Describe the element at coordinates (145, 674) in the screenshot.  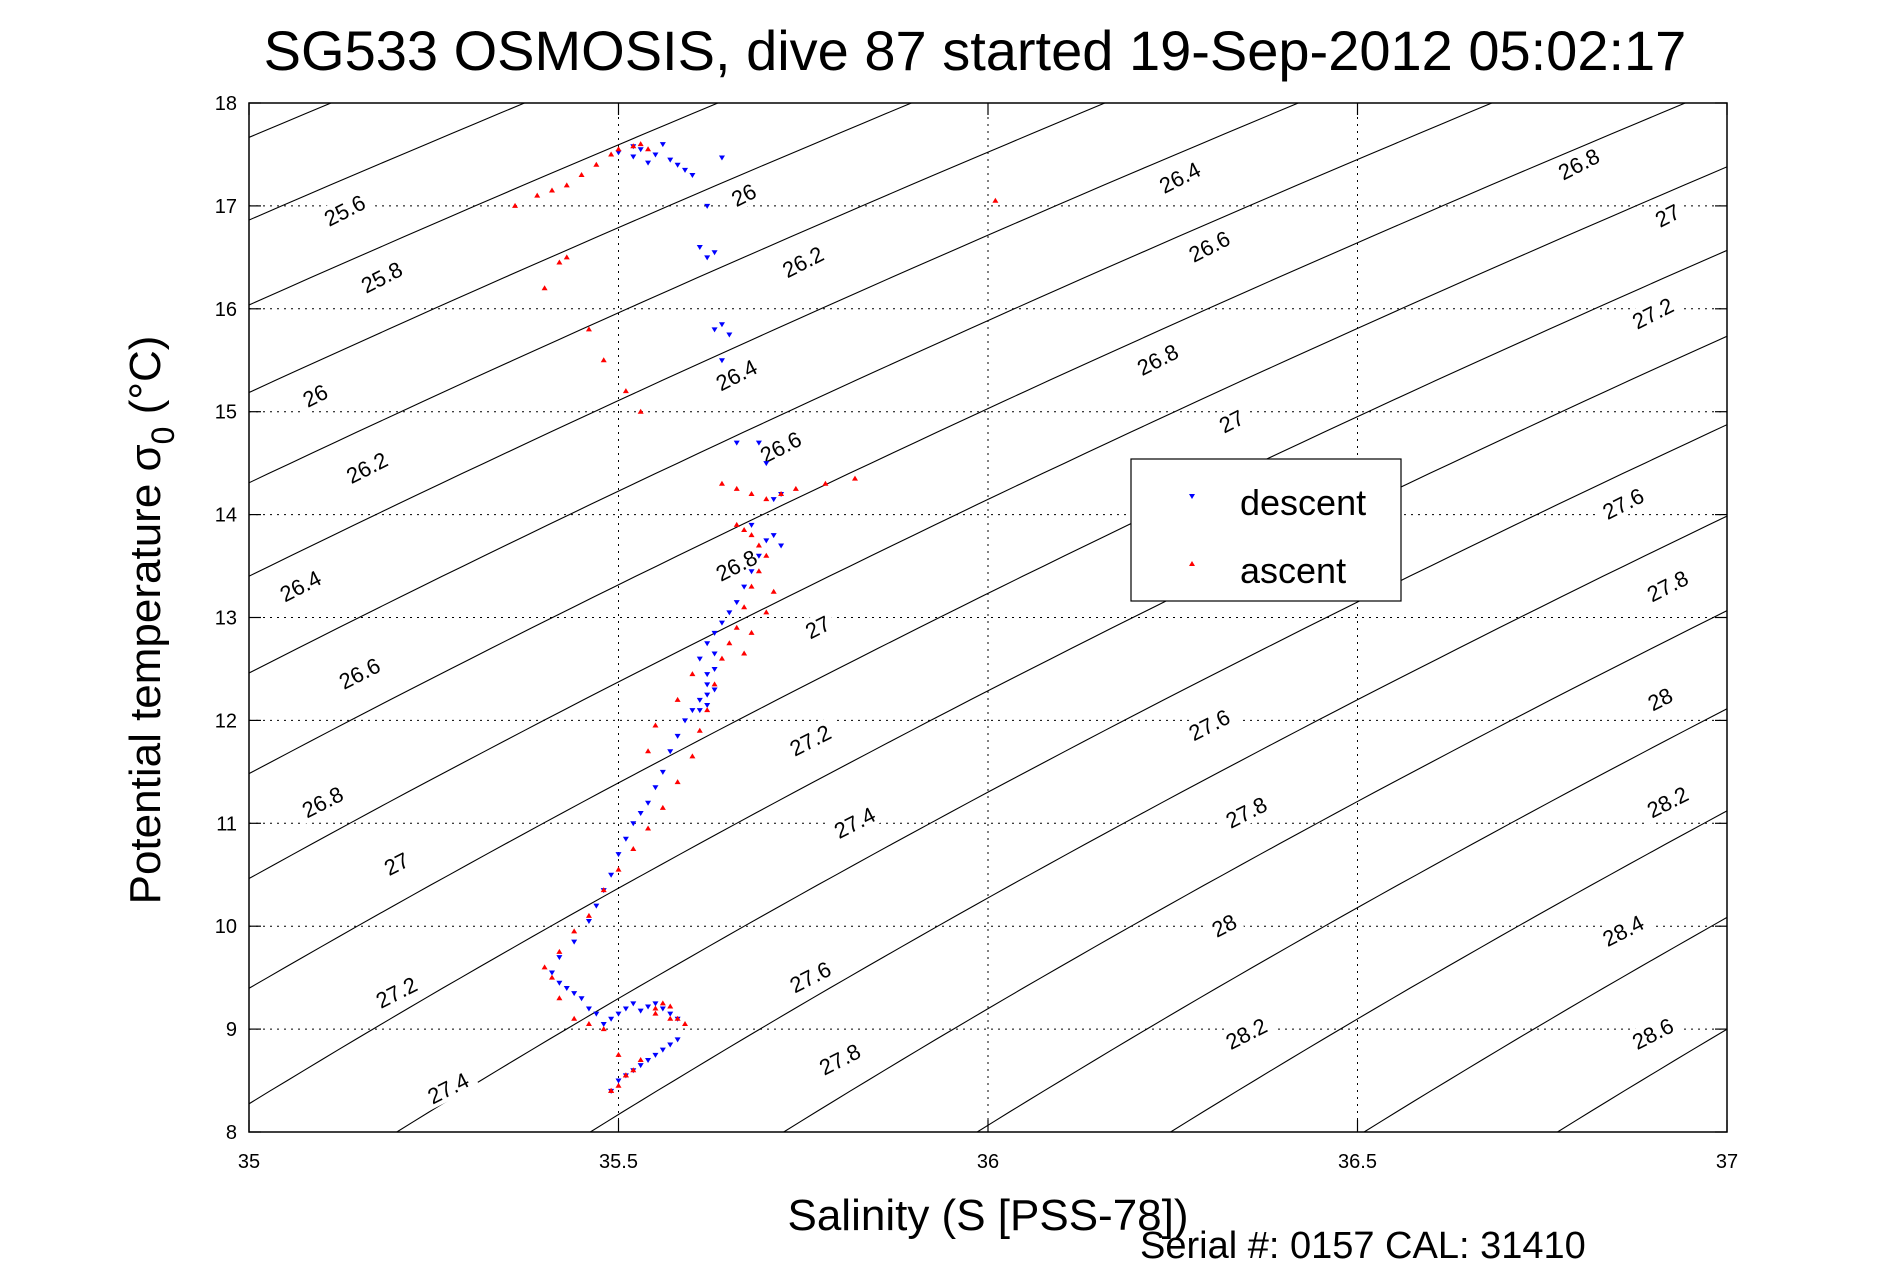
I see `y-axis-label-main: Potential temperature σ` at that location.